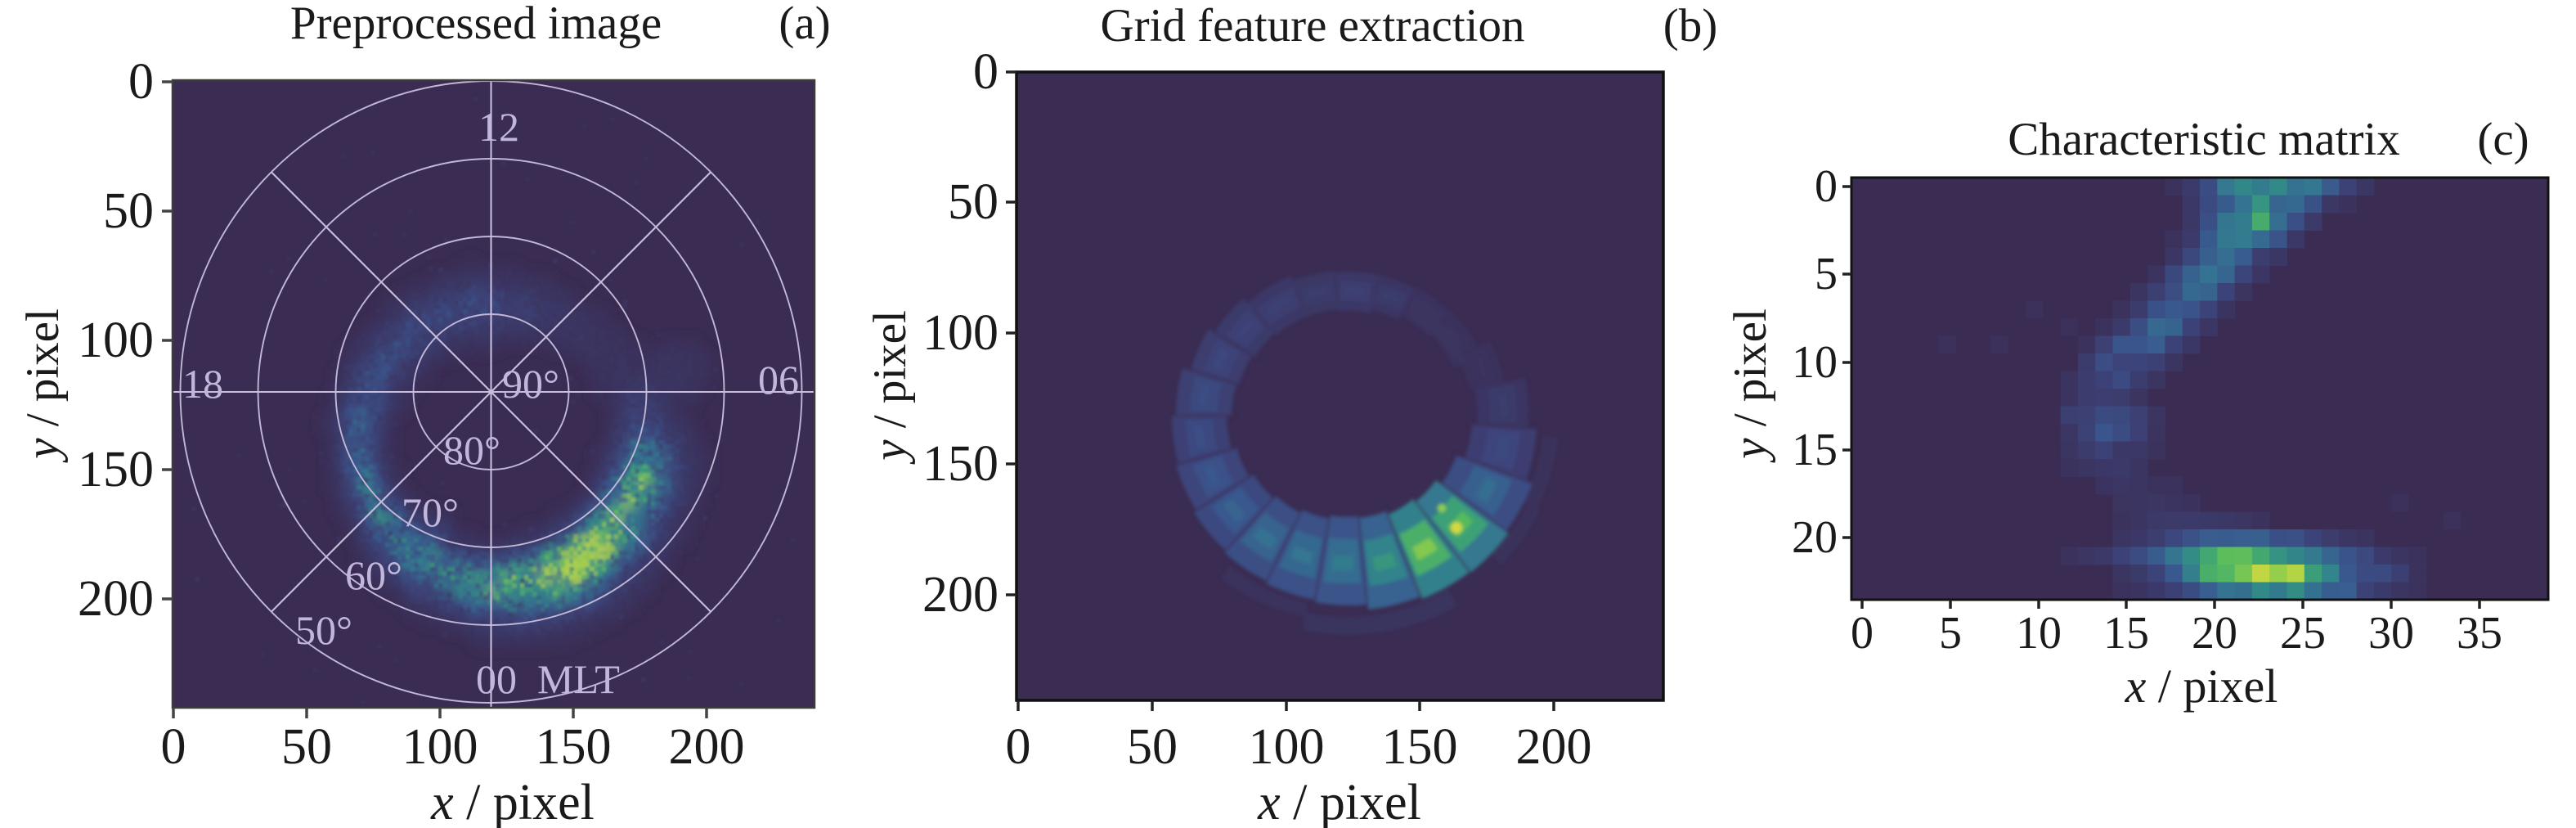 The width and height of the screenshot is (2576, 828). What do you see at coordinates (2479, 634) in the screenshot?
I see `svg-text: 35` at bounding box center [2479, 634].